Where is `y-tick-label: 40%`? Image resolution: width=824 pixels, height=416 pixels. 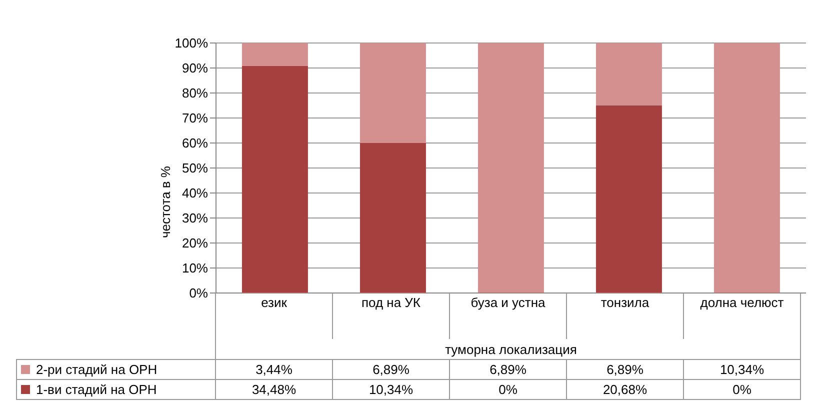 y-tick-label: 40% is located at coordinates (195, 193).